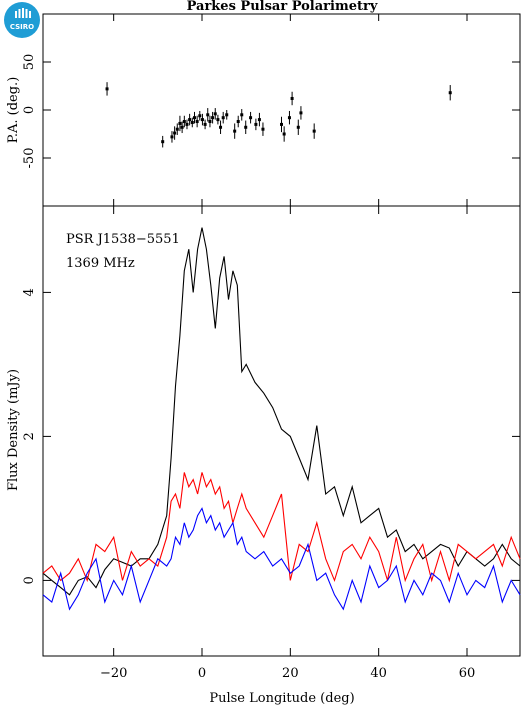 The image size is (522, 710). Describe the element at coordinates (100, 263) in the screenshot. I see `frequency-annotation: 1369 MHz` at that location.